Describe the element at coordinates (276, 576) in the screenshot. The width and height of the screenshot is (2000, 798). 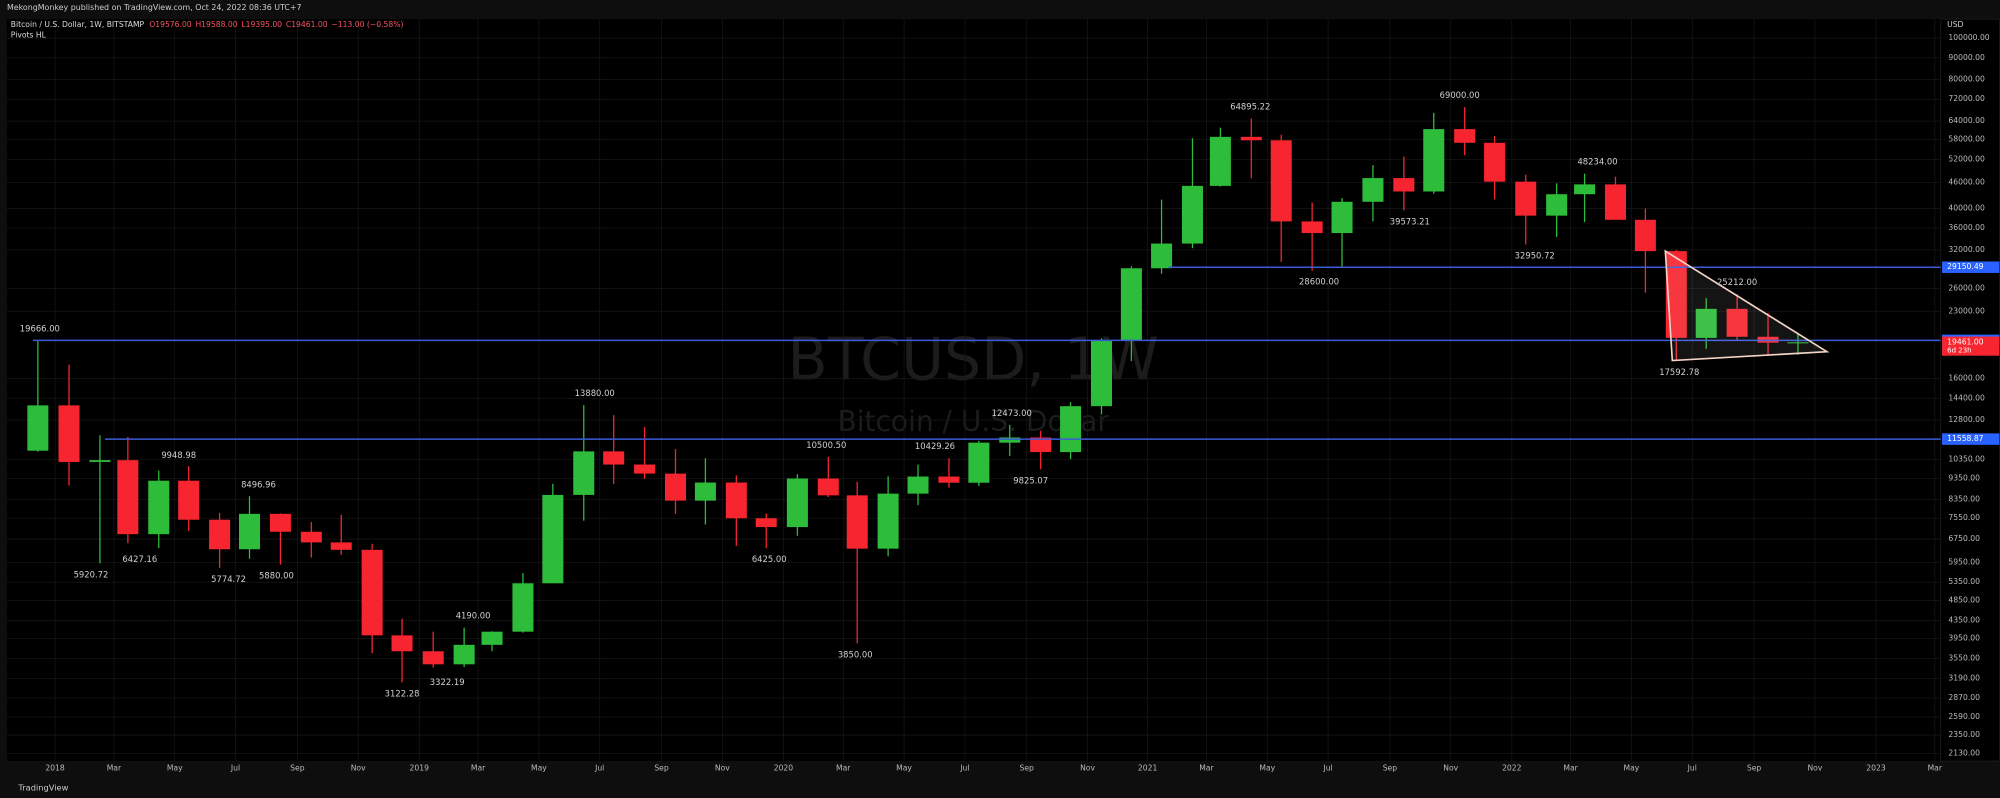
I see `pivot-label: 5880.00` at that location.